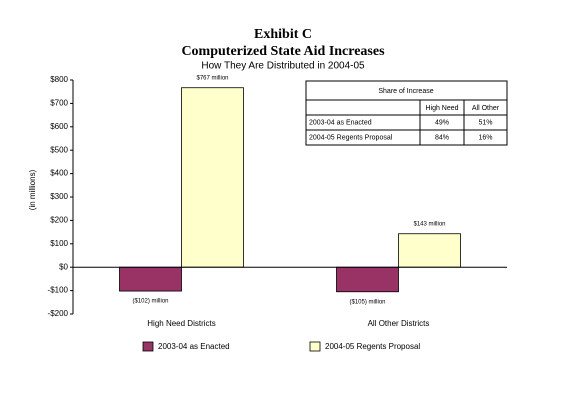  I want to click on table-title: Share of Increase, so click(405, 91).